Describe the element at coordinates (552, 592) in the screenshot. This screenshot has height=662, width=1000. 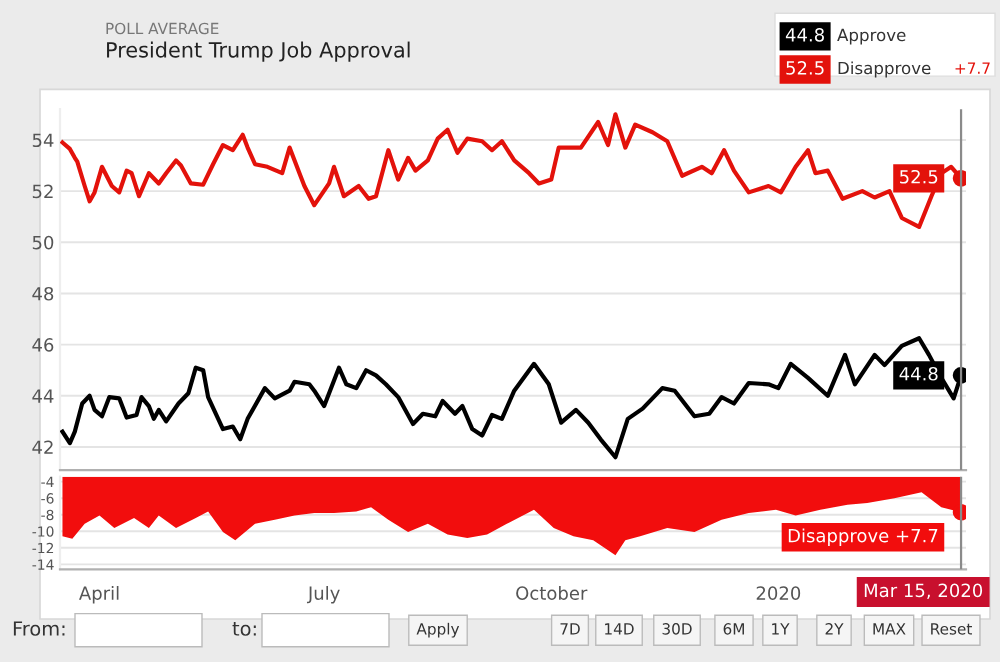
I see `x-tick-label: October` at that location.